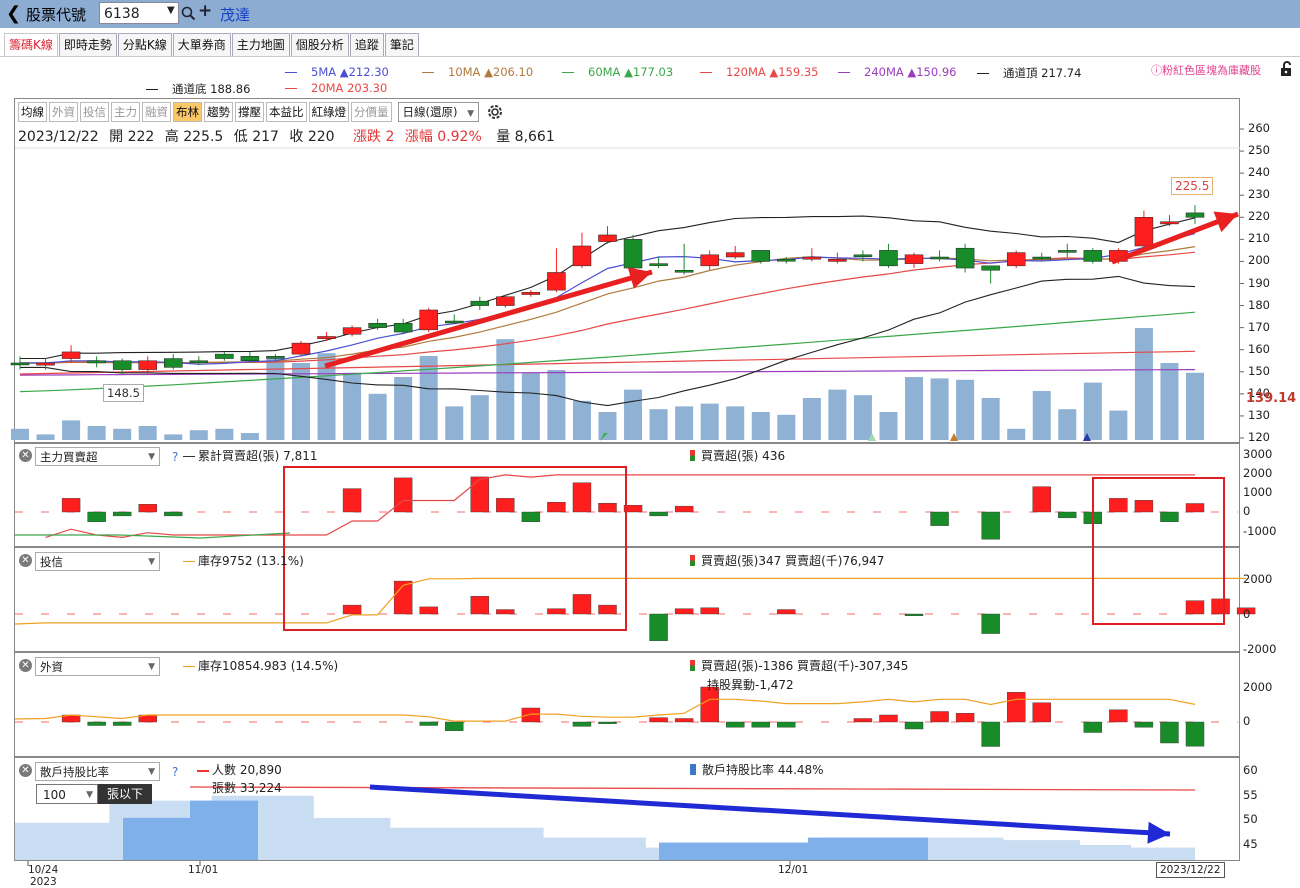 The image size is (1300, 888). Describe the element at coordinates (328, 112) in the screenshot. I see `indicator-traffic-light: 紅綠燈` at that location.